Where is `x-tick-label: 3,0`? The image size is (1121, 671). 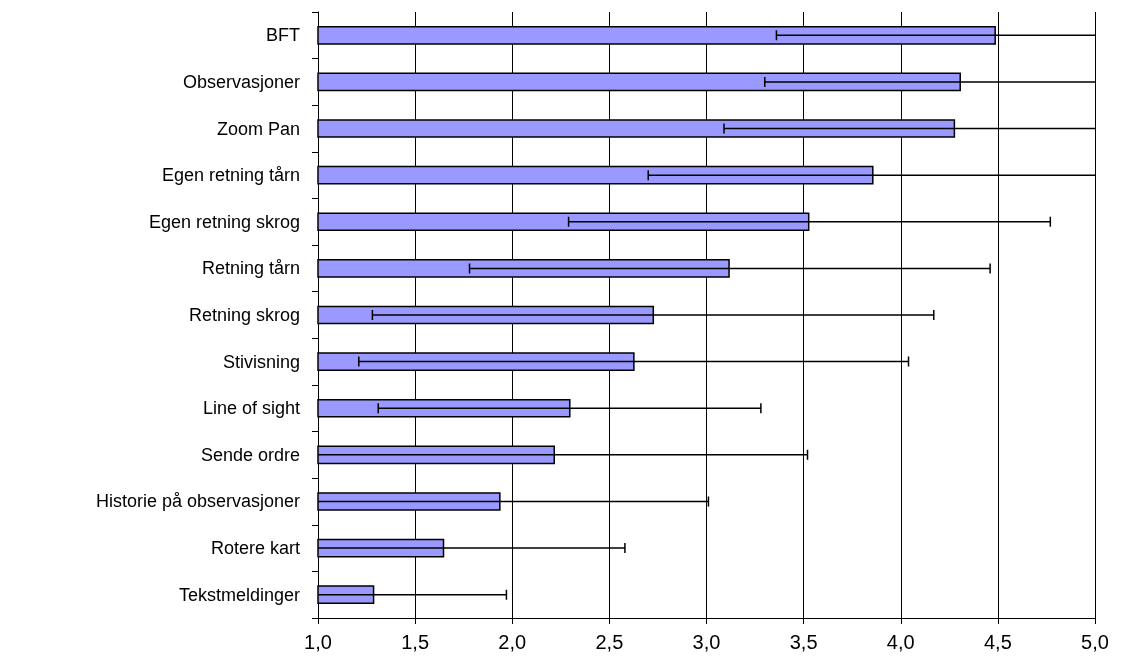 x-tick-label: 3,0 is located at coordinates (706, 642).